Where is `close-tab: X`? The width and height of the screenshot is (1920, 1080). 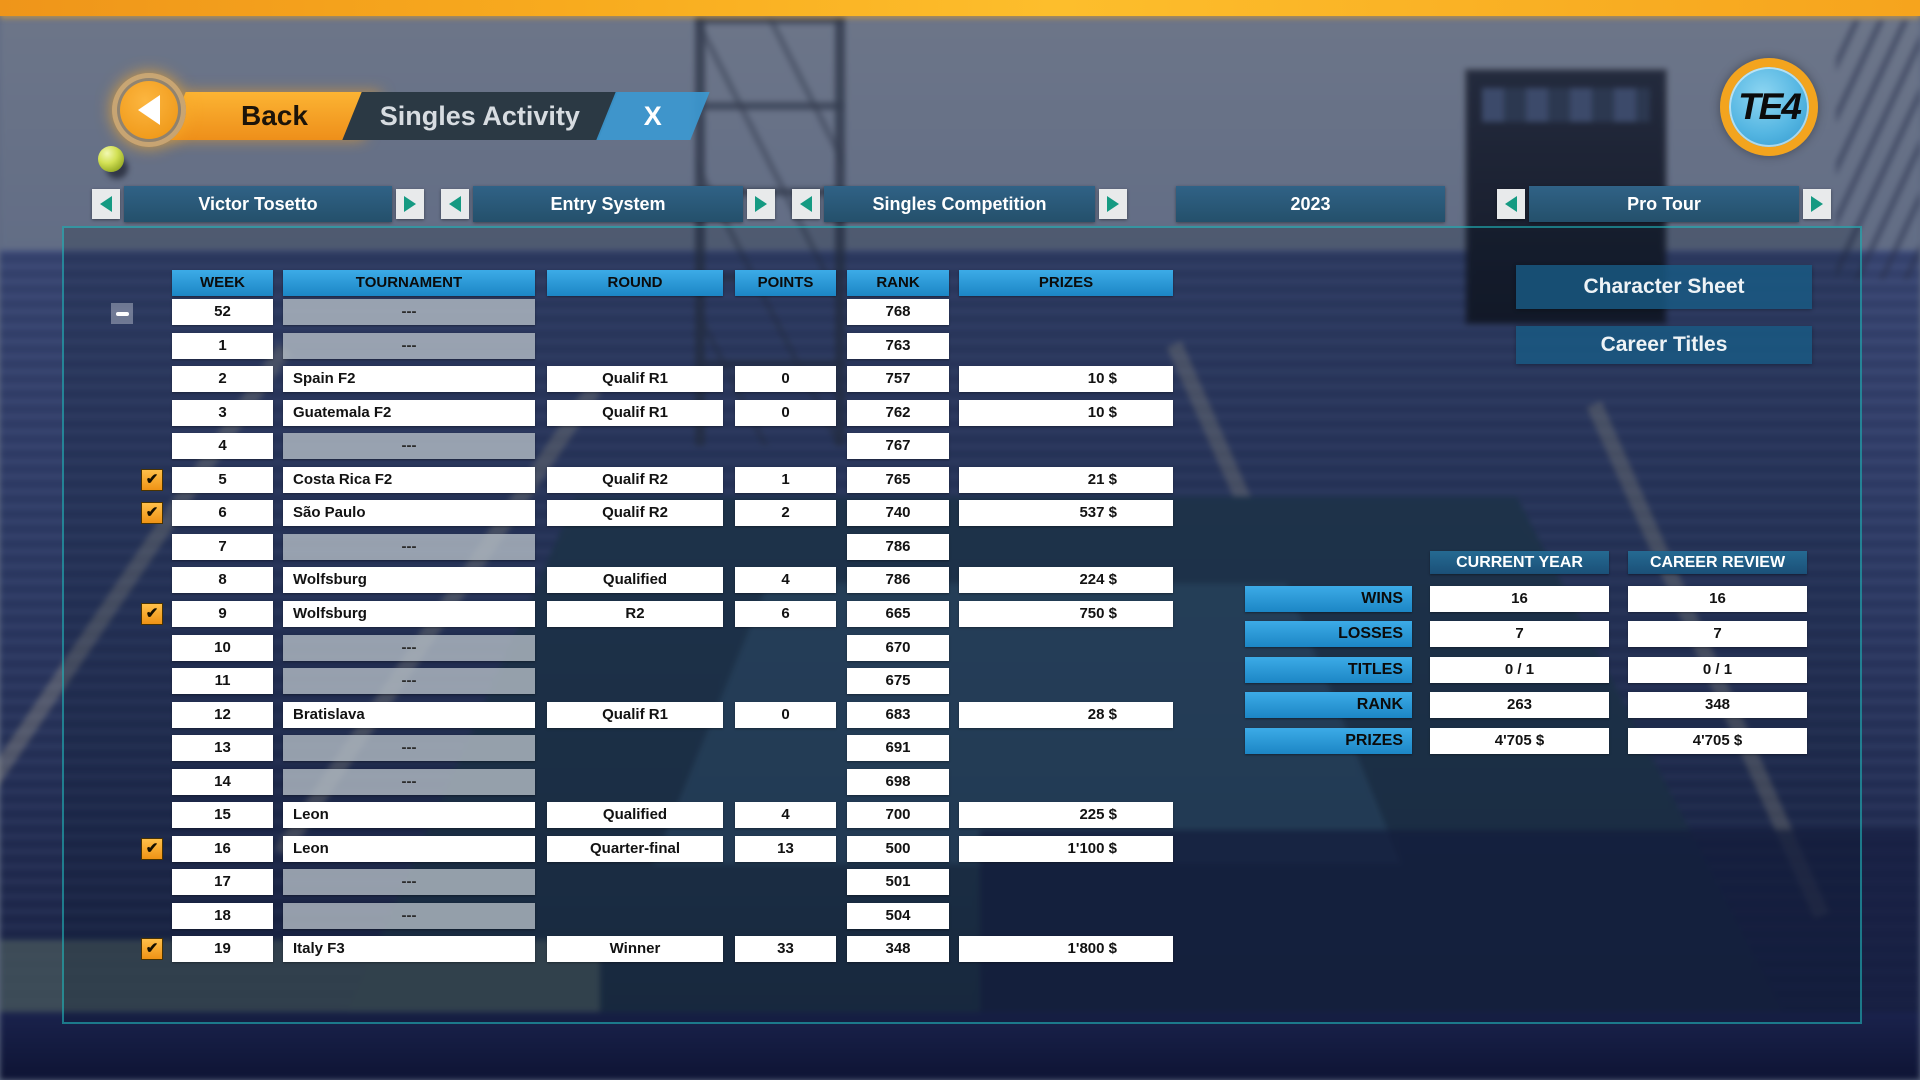 close-tab: X is located at coordinates (653, 116).